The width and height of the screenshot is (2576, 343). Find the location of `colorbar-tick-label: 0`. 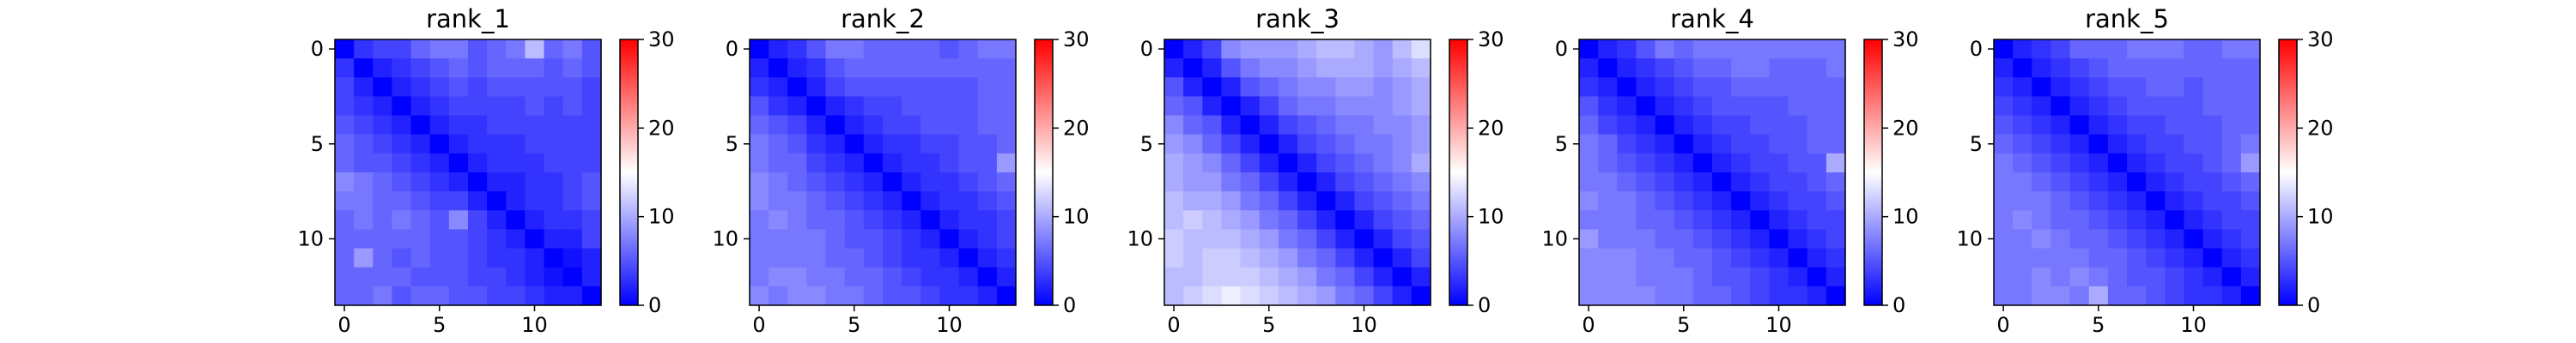

colorbar-tick-label: 0 is located at coordinates (1069, 305).